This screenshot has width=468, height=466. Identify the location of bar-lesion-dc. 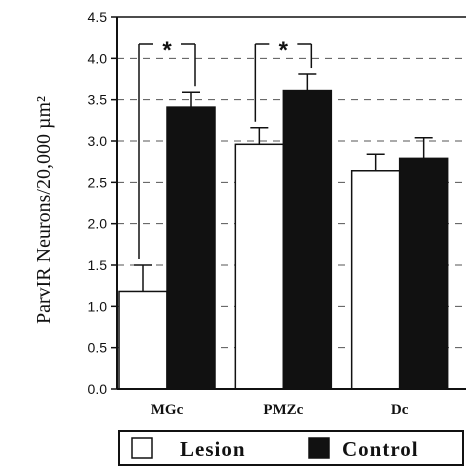
(375, 280).